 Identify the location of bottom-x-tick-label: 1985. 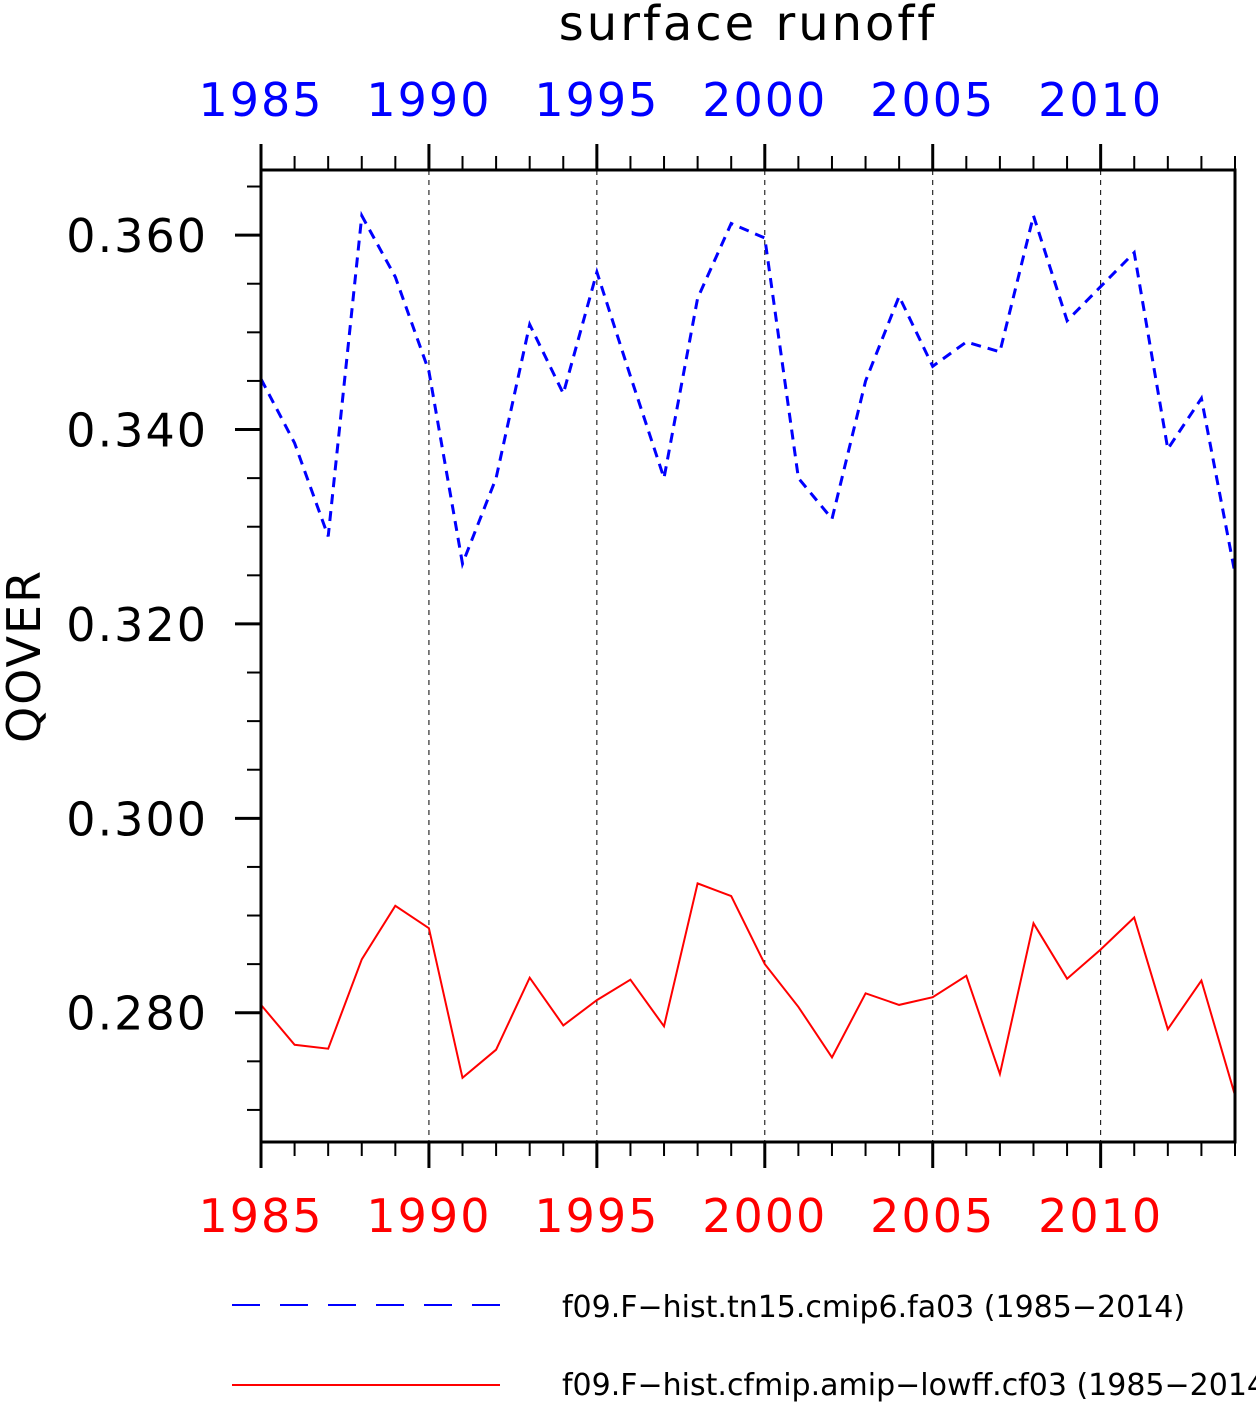
(260, 1216).